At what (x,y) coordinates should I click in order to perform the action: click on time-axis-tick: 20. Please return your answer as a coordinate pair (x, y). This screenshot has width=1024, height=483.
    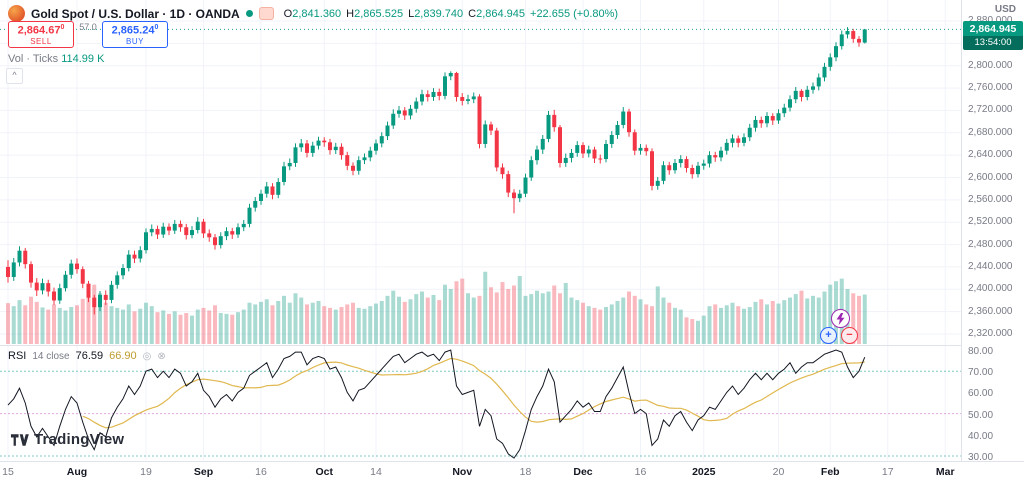
    Looking at the image, I should click on (778, 472).